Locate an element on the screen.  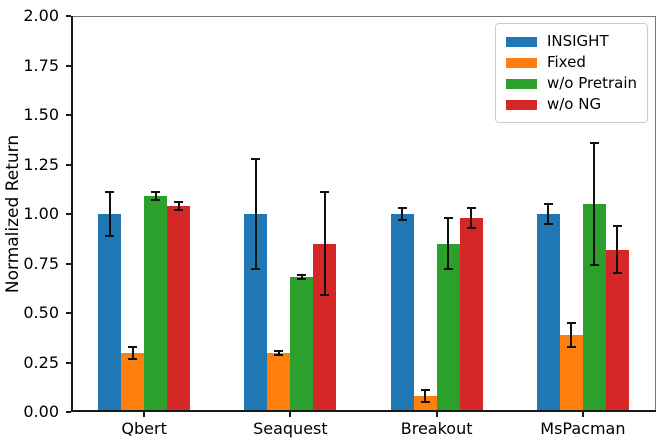
y-tick-label: 0.25 is located at coordinates (41, 362).